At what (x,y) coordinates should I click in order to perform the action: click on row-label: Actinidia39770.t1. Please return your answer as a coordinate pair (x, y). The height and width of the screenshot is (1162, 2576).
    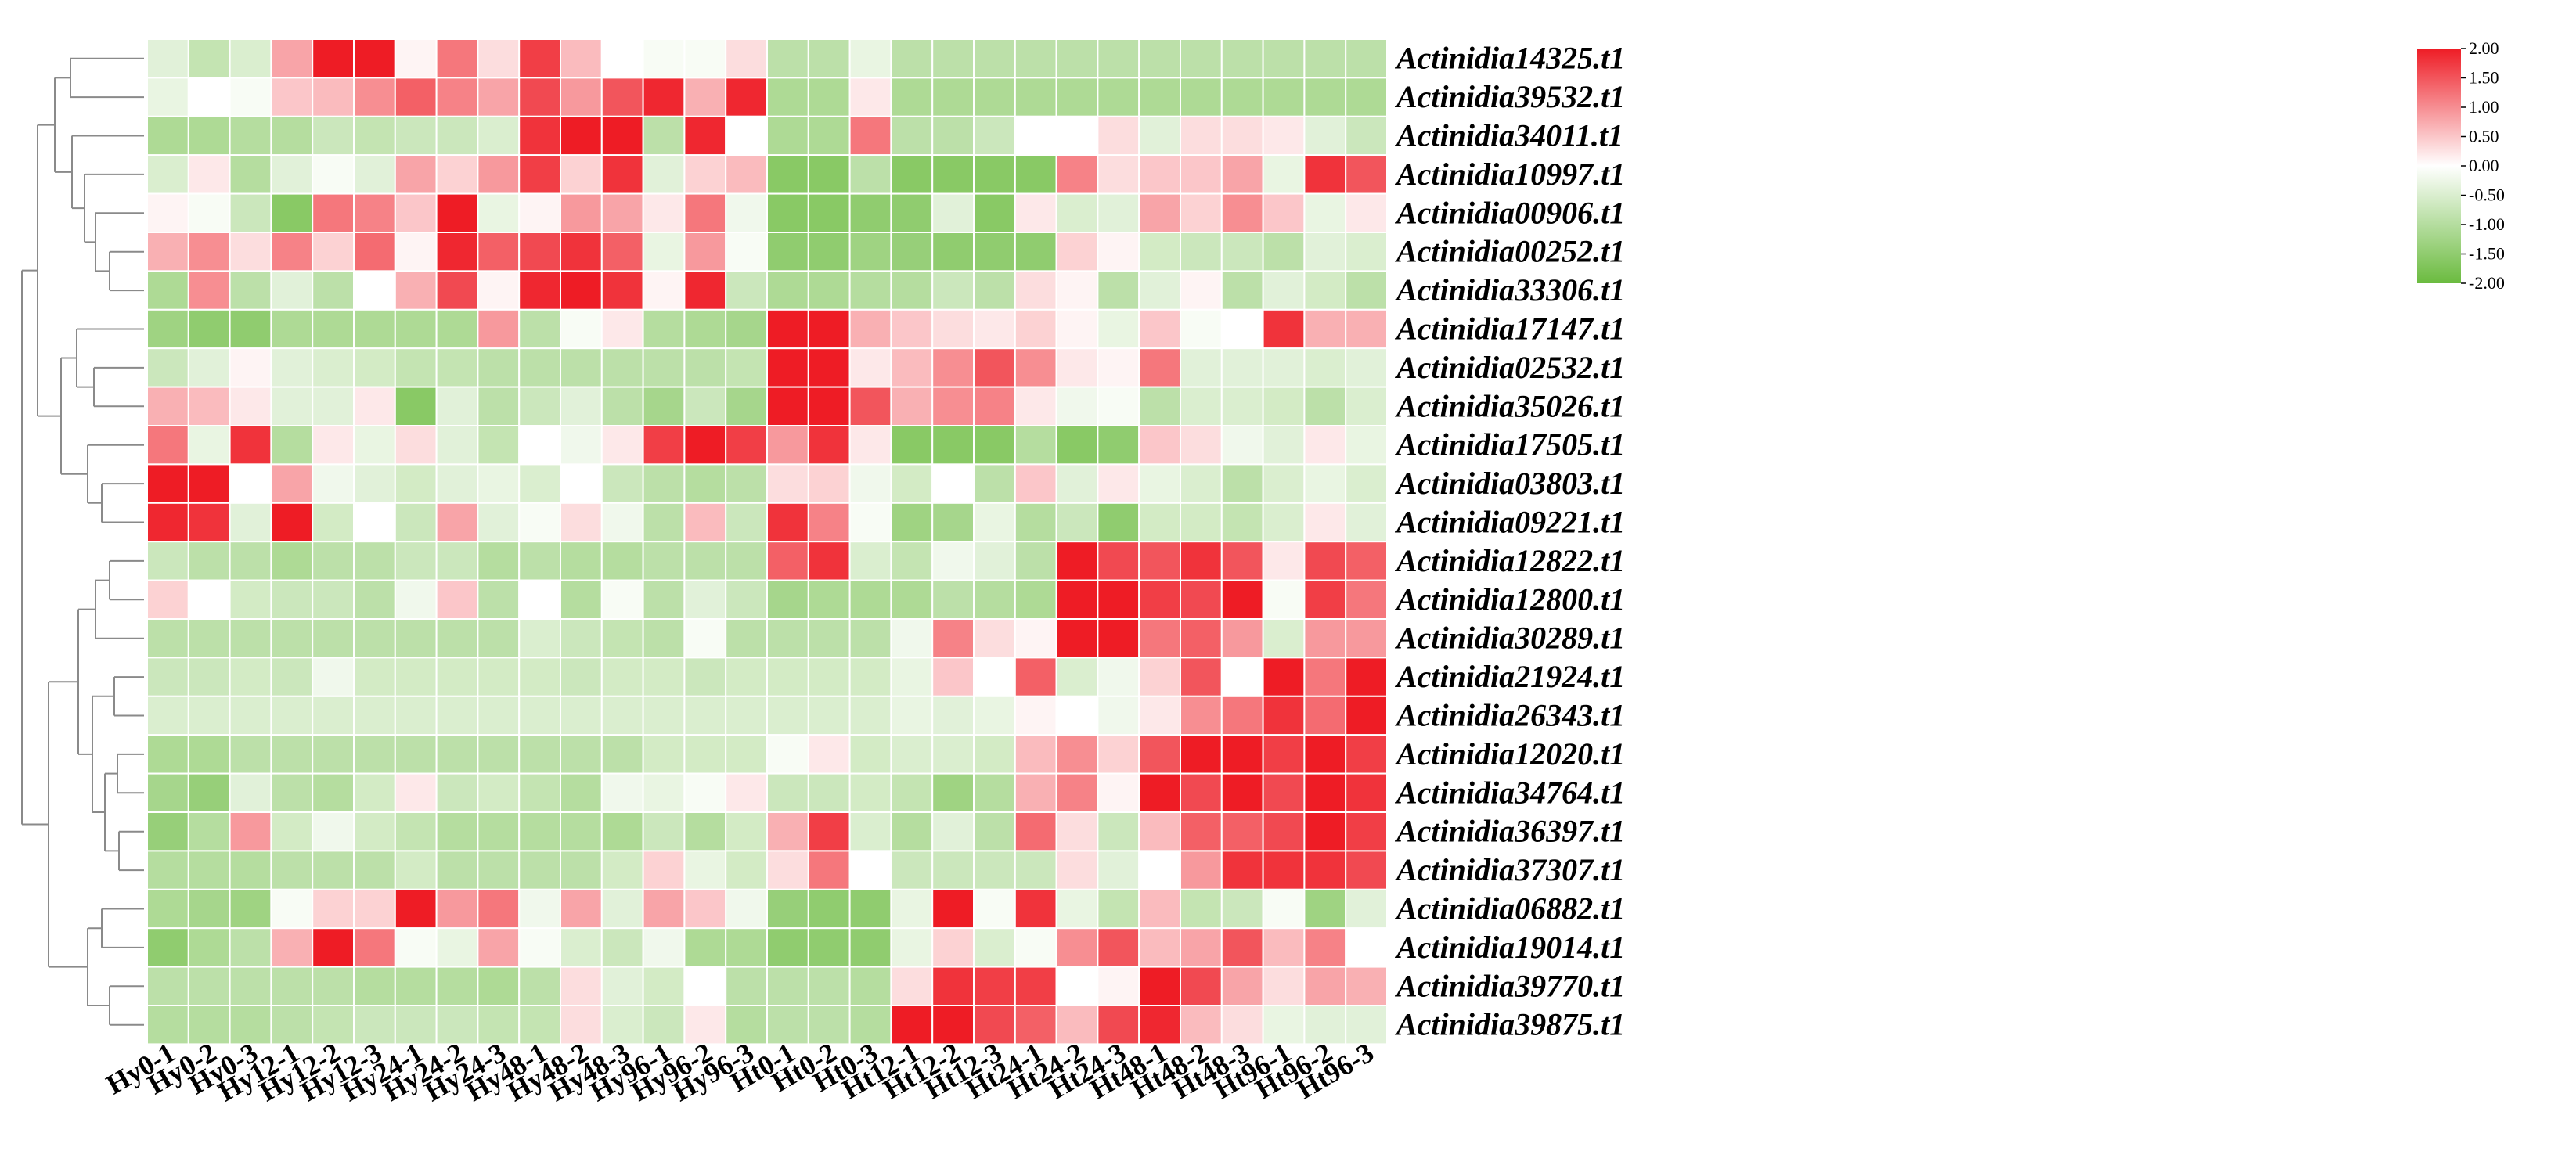
    Looking at the image, I should click on (1509, 985).